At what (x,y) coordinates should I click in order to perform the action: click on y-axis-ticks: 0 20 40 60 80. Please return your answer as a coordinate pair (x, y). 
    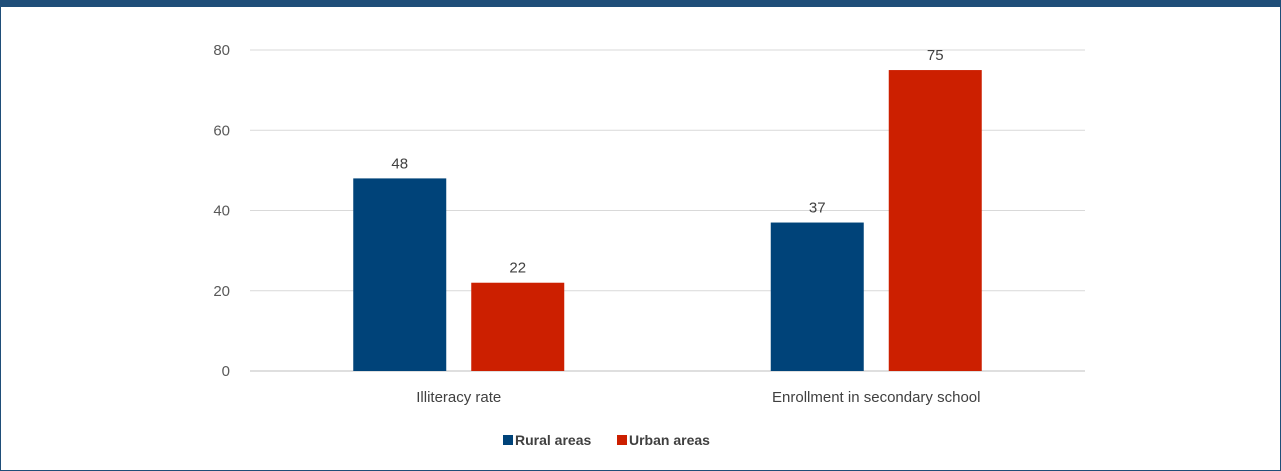
    Looking at the image, I should click on (221, 211).